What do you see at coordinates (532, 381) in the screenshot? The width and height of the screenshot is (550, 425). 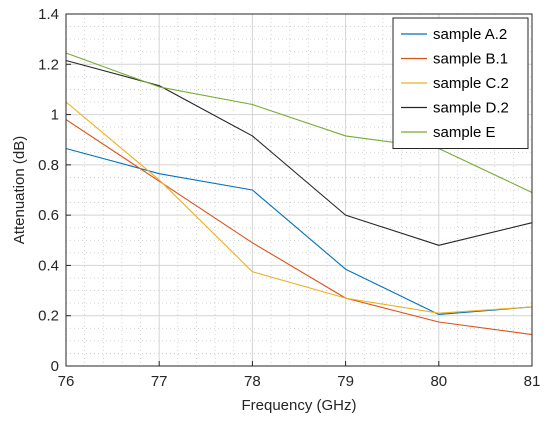 I see `x-tick-label: 81` at bounding box center [532, 381].